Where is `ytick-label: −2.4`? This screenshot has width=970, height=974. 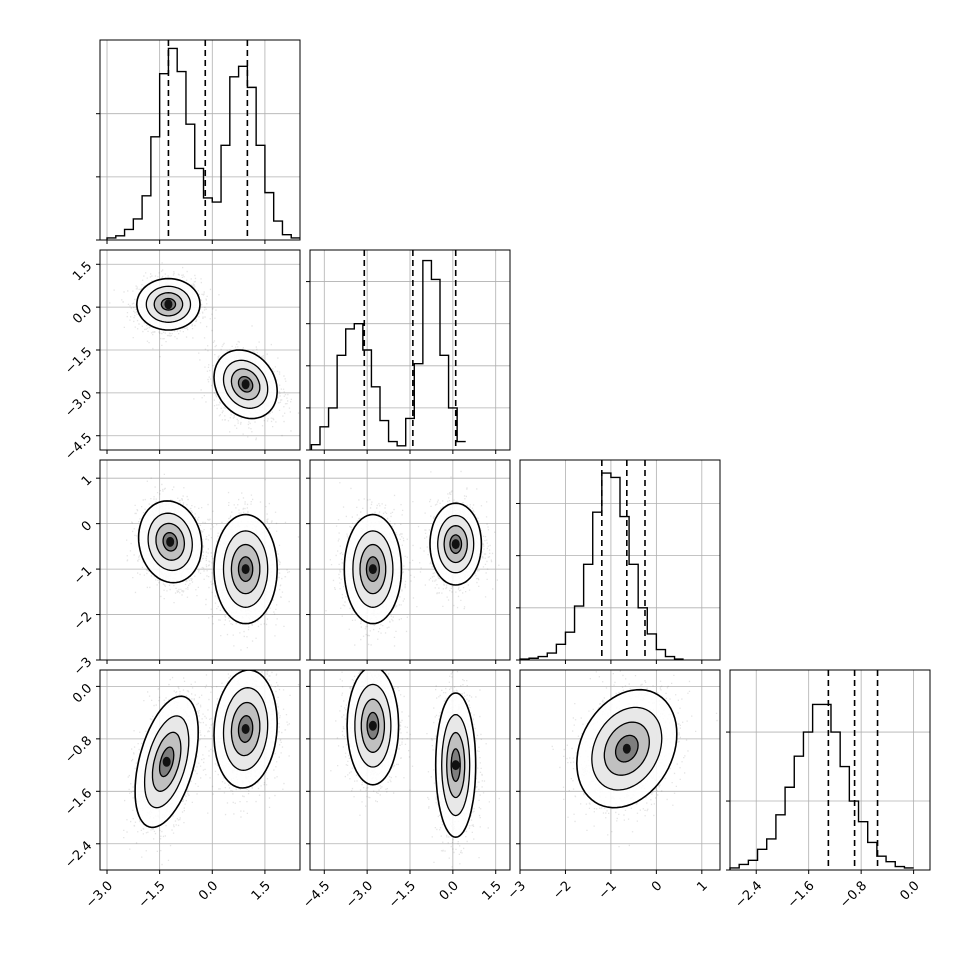
ytick-label: −2.4 is located at coordinates (78, 854).